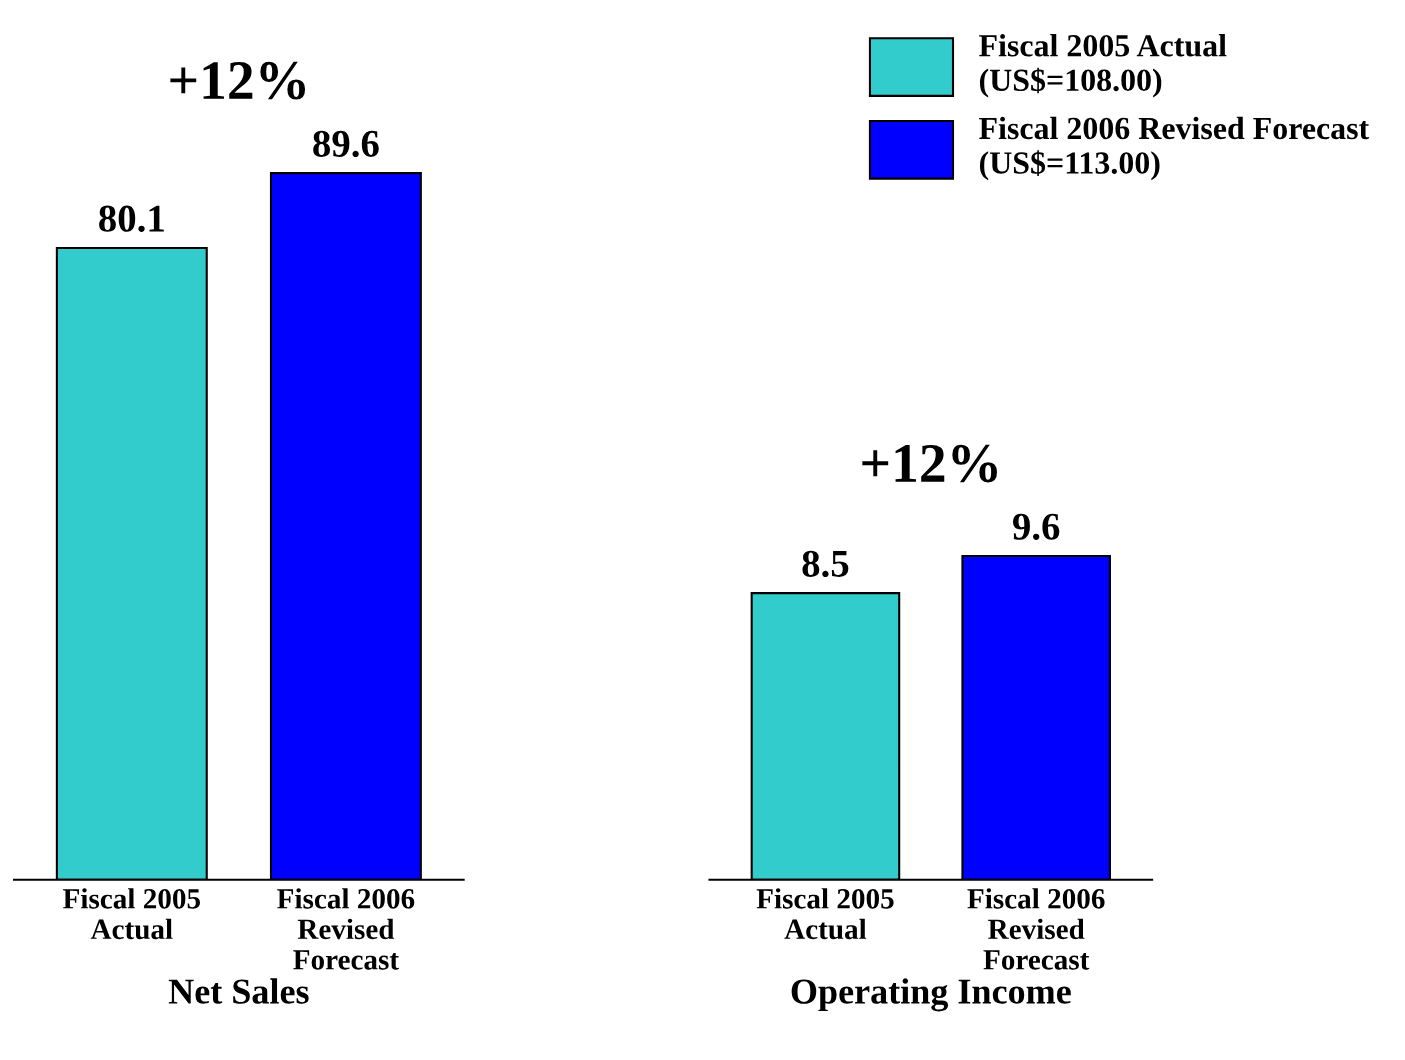 This screenshot has width=1405, height=1060. Describe the element at coordinates (931, 995) in the screenshot. I see `x-axis-title: Operating Income` at that location.